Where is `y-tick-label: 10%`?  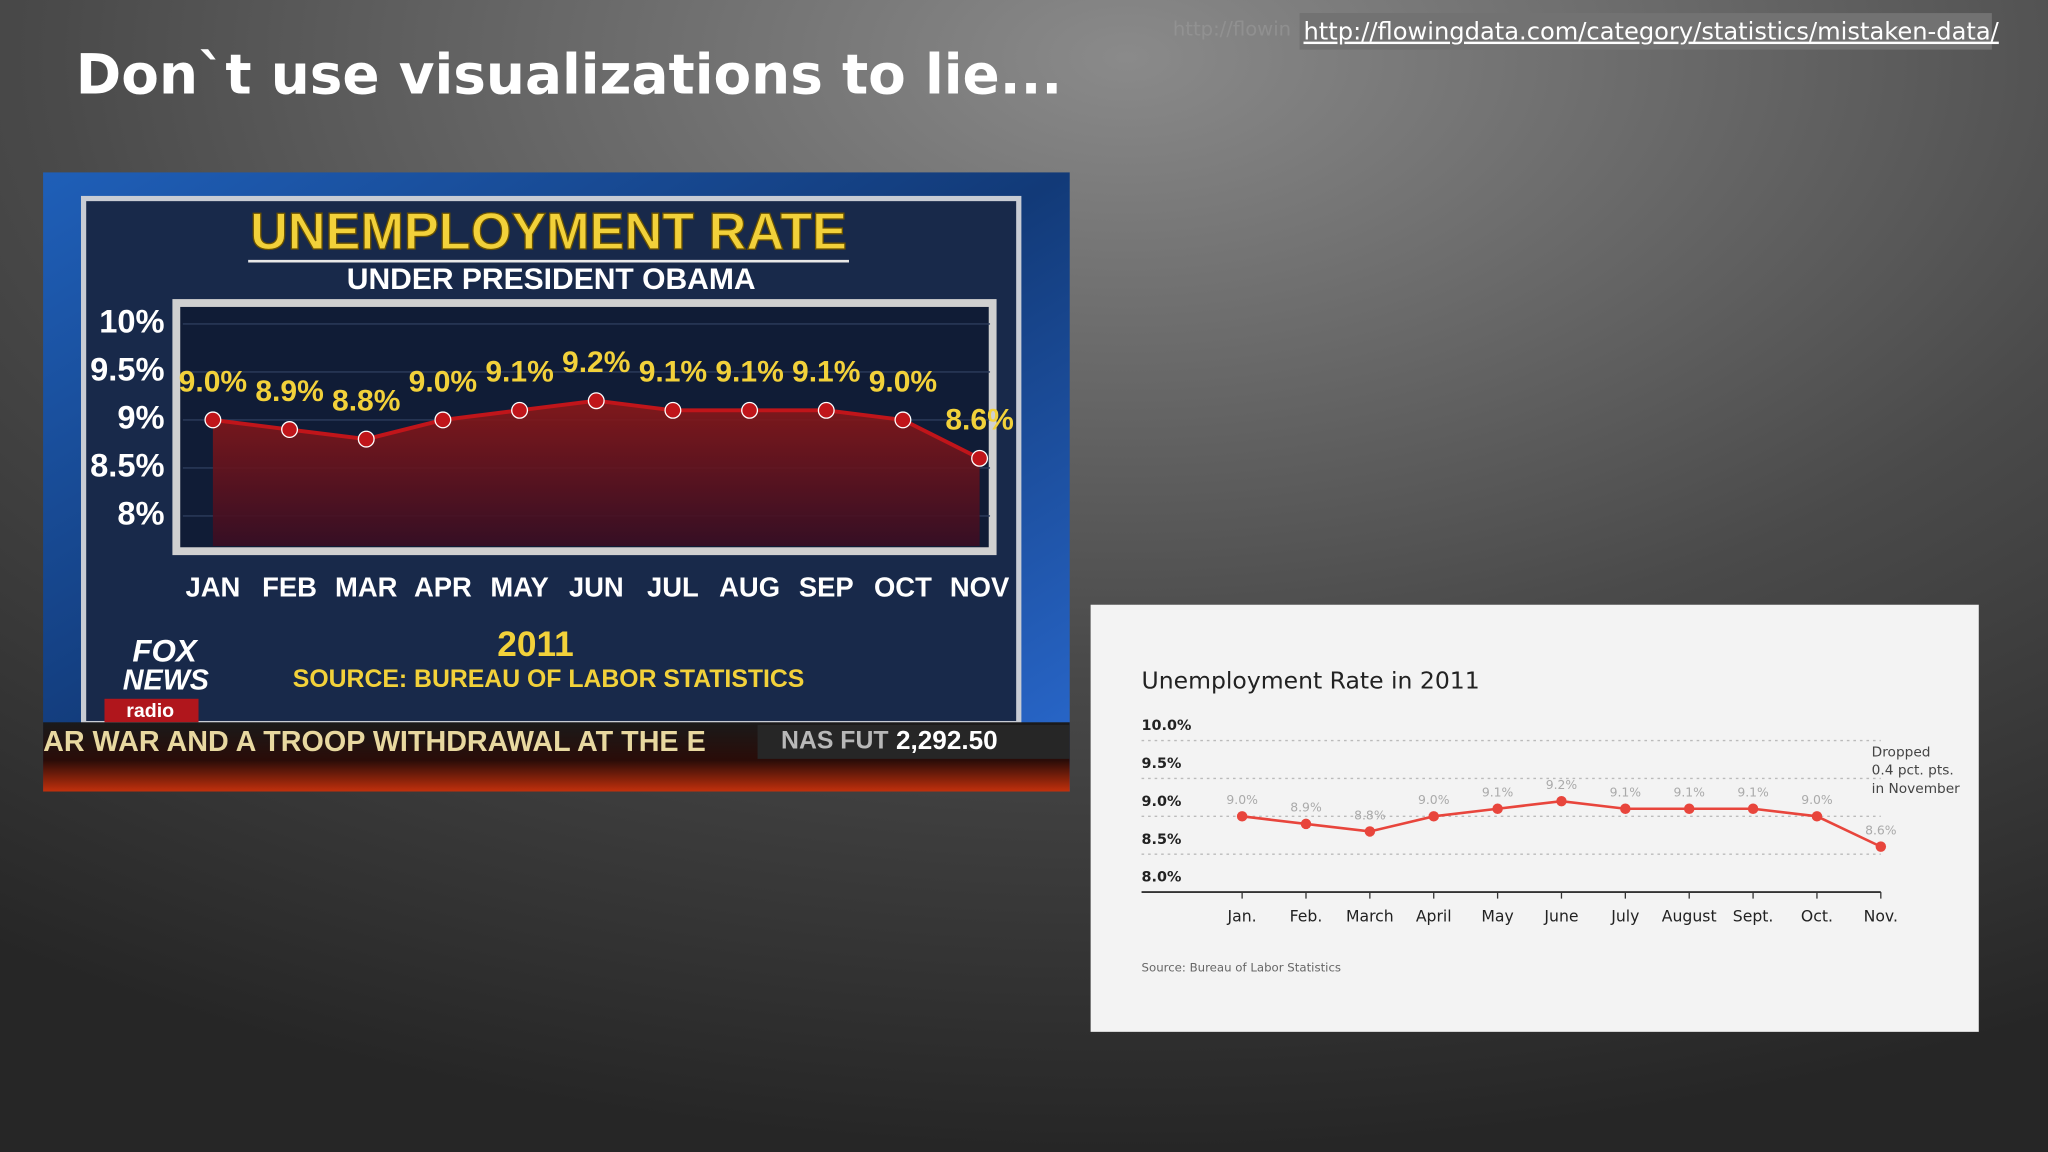
y-tick-label: 10% is located at coordinates (131, 321).